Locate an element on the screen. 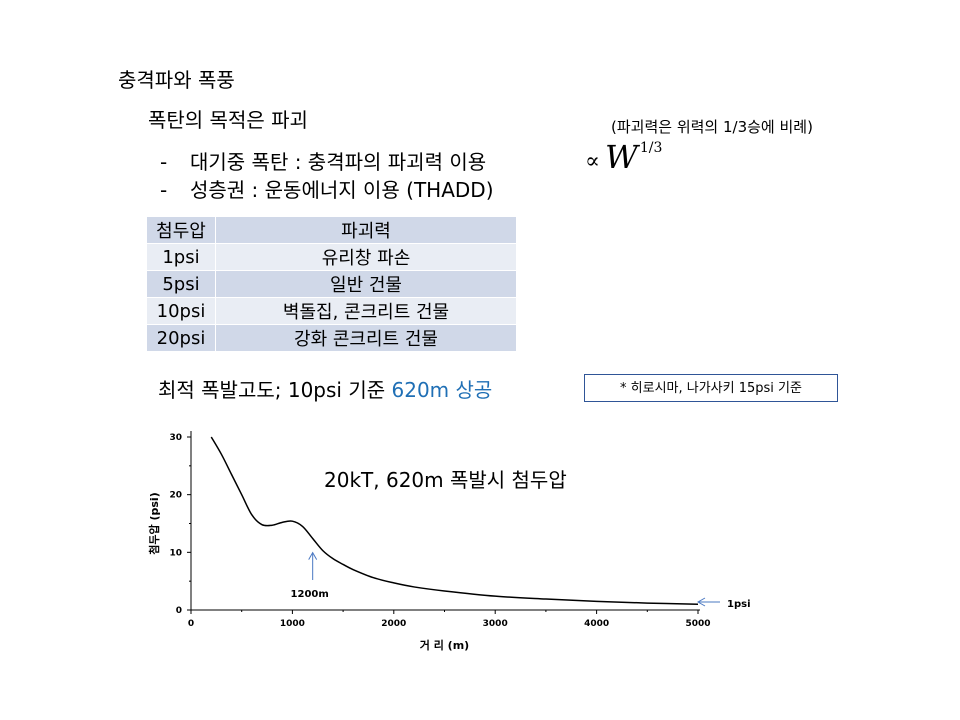  optimal-altitude-text: 최적 폭발고도; 10psi 기준 620m 상공 is located at coordinates (325, 388).